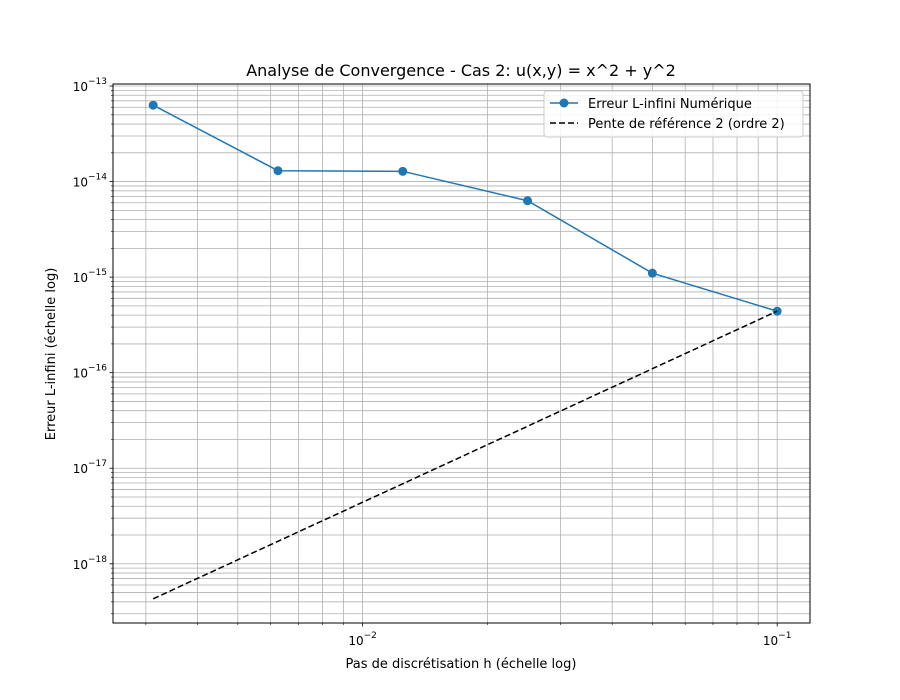  Describe the element at coordinates (461, 664) in the screenshot. I see `x-axis-label: Pas de discrétisation h (échelle log)` at that location.